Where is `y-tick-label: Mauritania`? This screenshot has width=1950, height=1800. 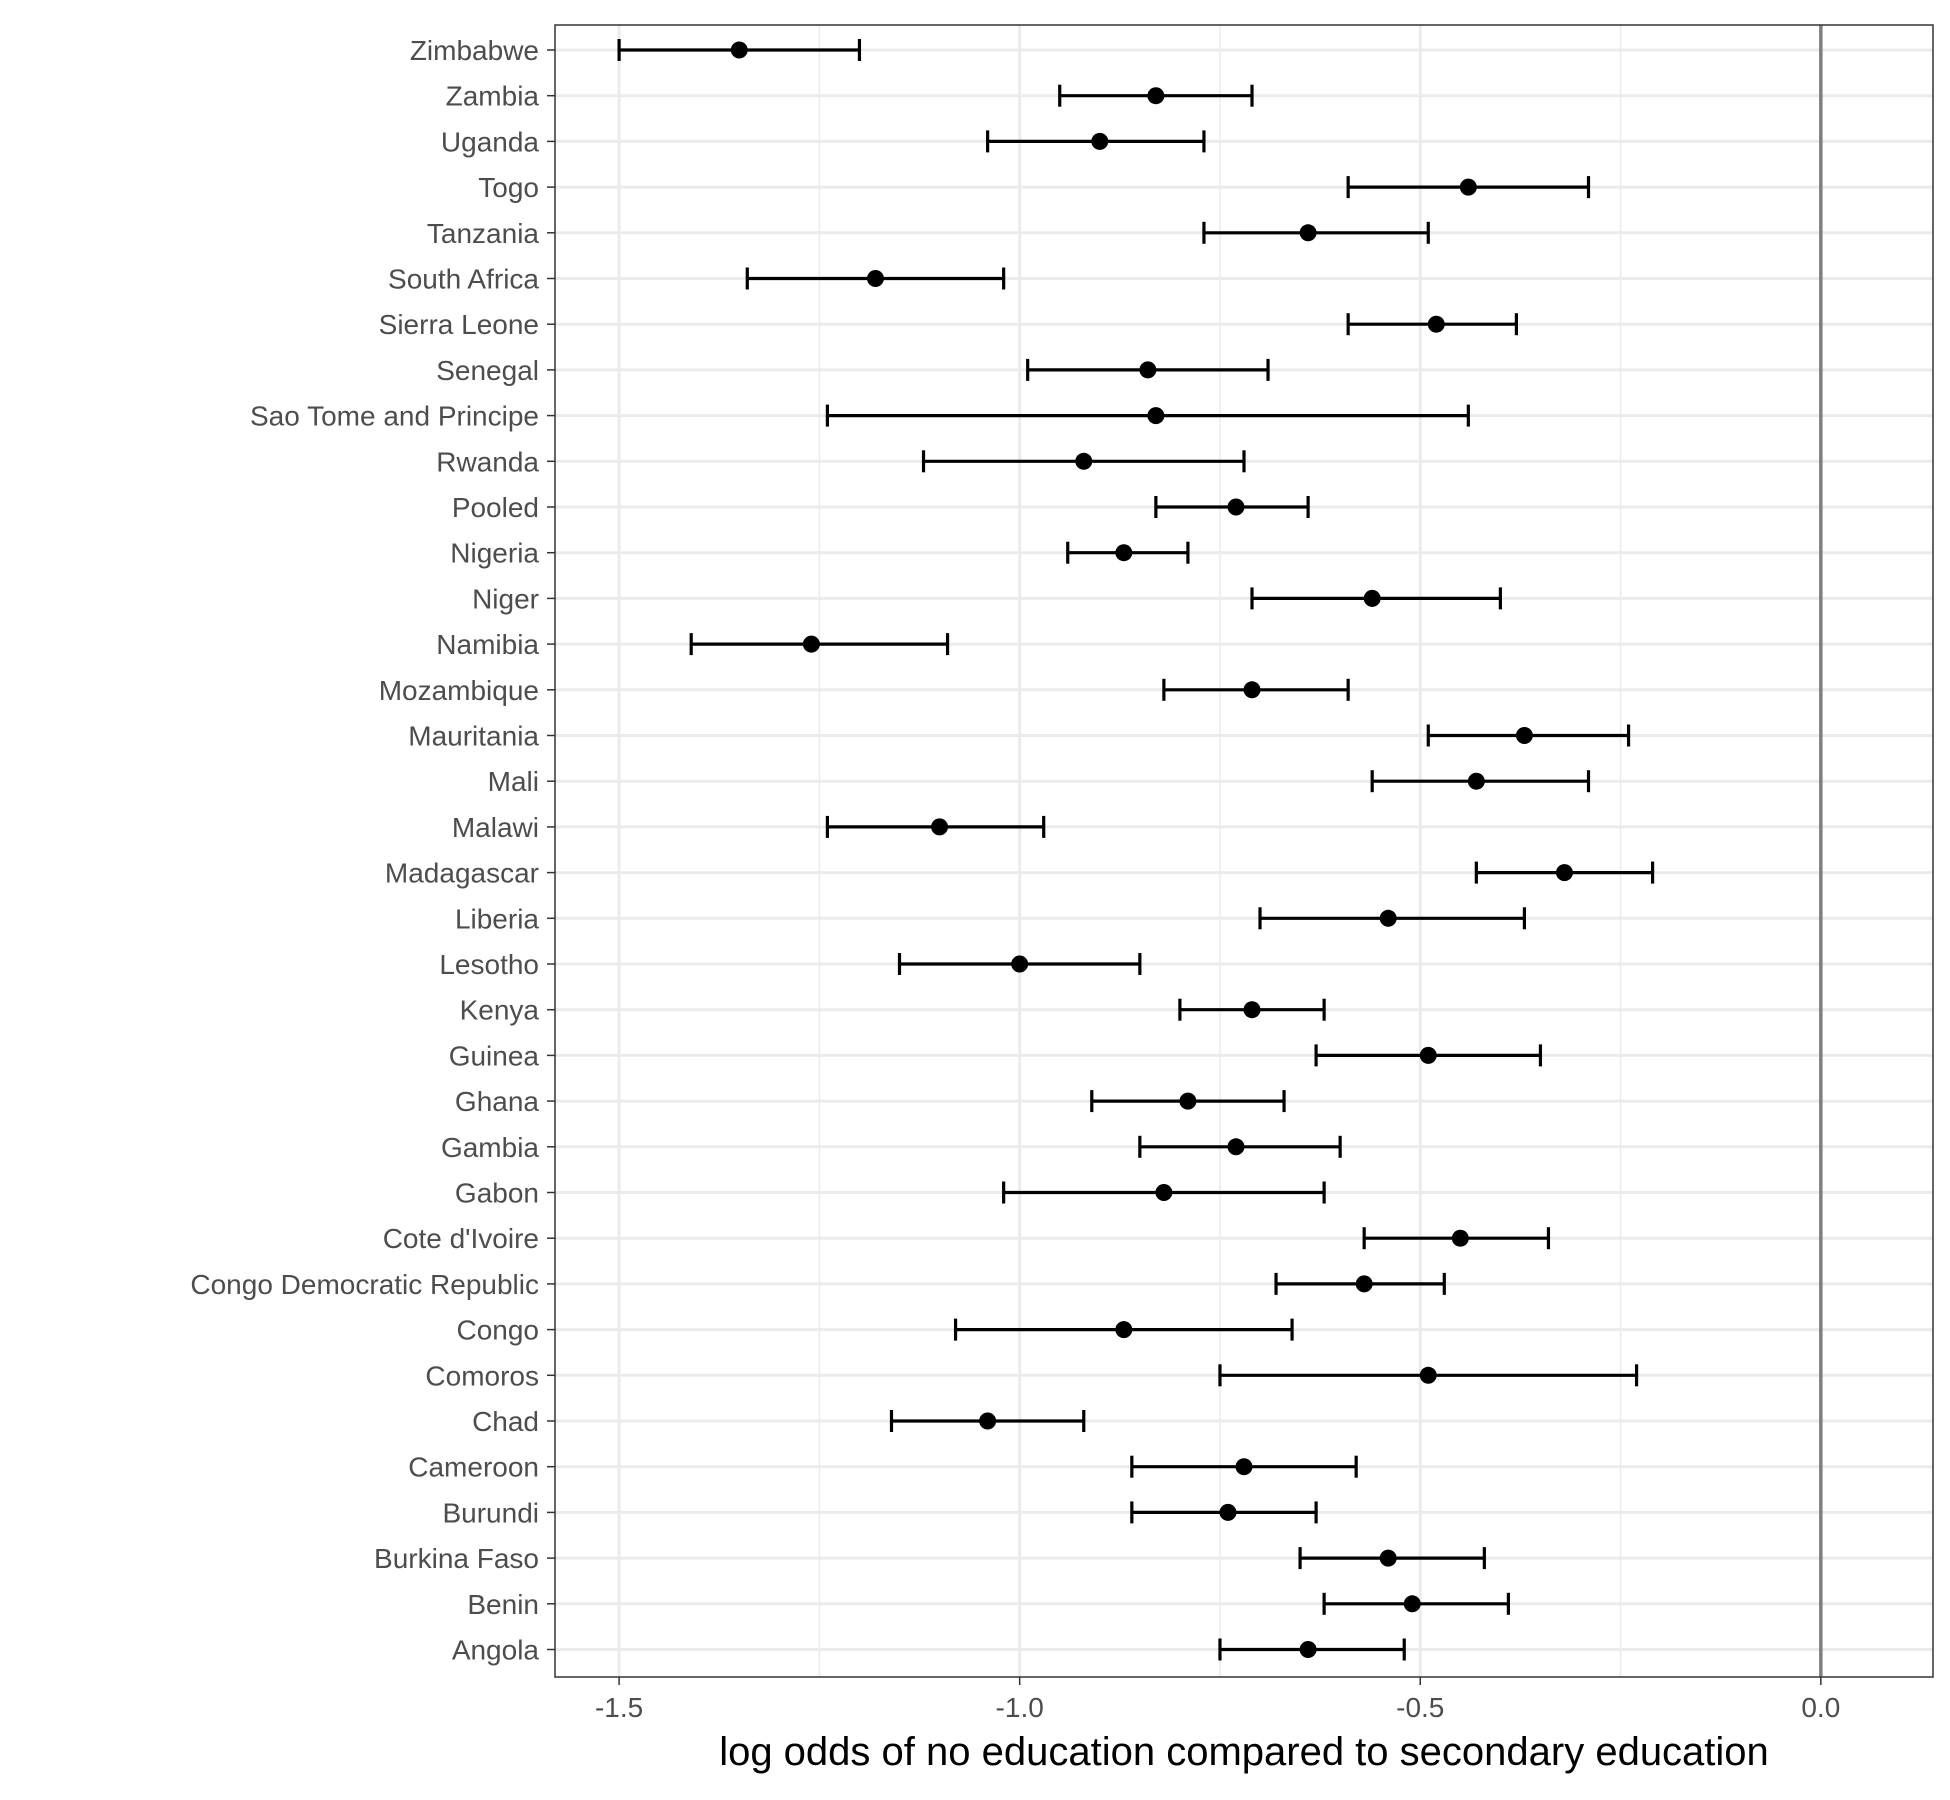 y-tick-label: Mauritania is located at coordinates (473, 736).